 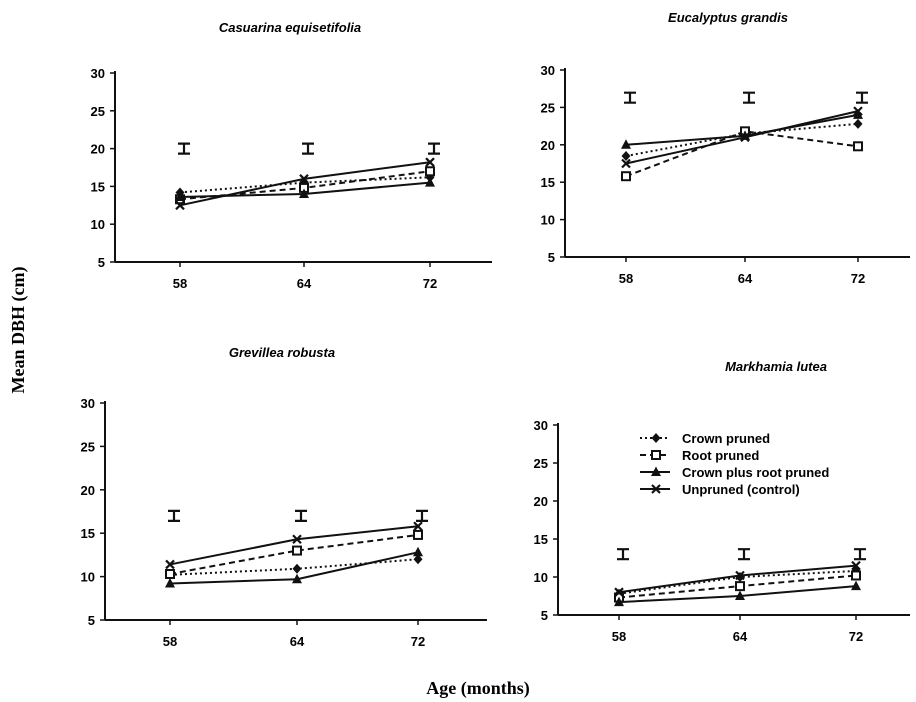 I want to click on legend-item: Unpruned (control), so click(x=720, y=489).